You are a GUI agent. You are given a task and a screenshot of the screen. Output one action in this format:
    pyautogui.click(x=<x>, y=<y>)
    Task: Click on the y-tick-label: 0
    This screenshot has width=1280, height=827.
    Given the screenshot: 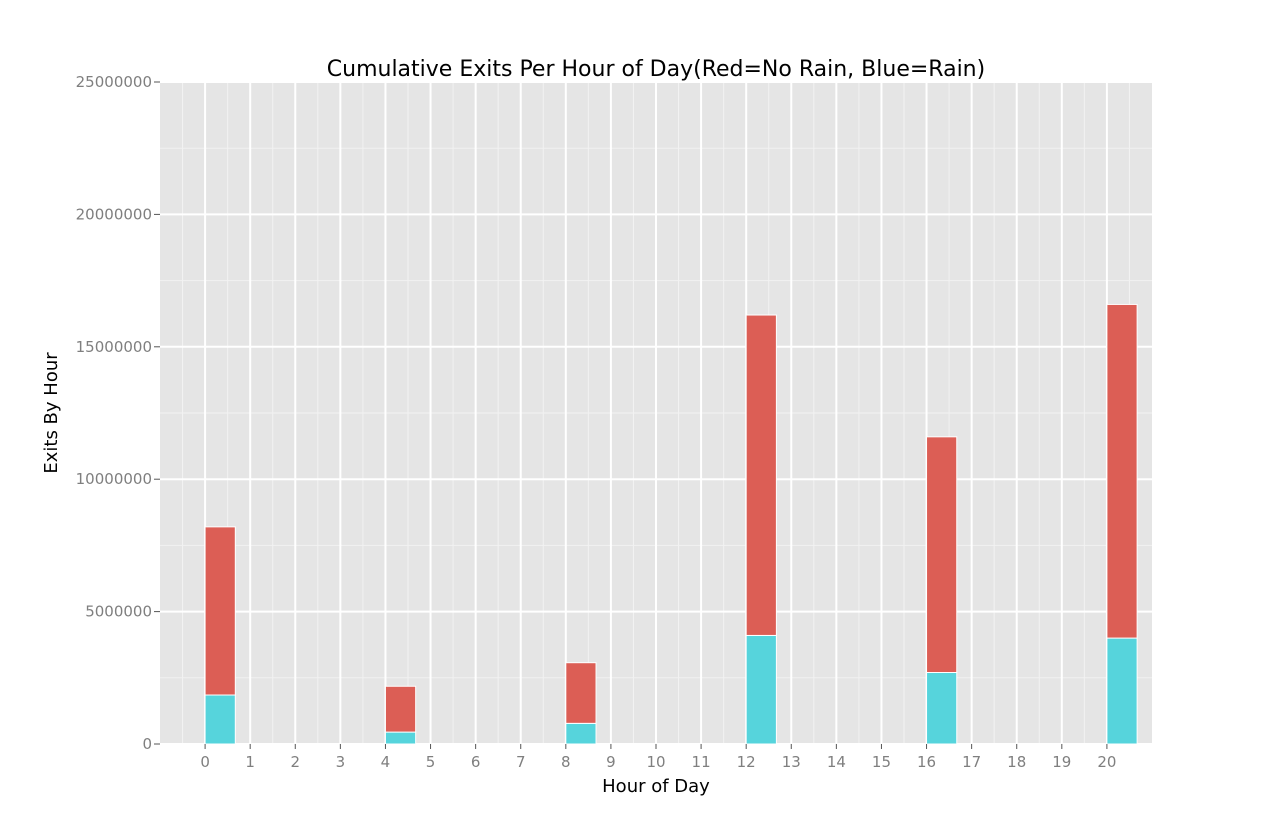 What is the action you would take?
    pyautogui.click(x=147, y=744)
    